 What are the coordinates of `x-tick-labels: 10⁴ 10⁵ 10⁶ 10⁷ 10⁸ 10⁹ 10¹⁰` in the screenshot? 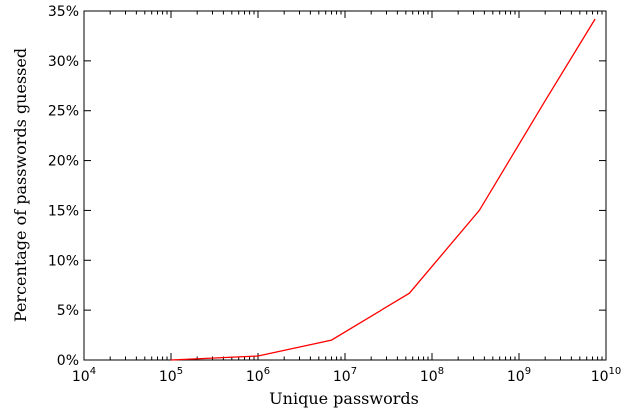 It's located at (346, 375).